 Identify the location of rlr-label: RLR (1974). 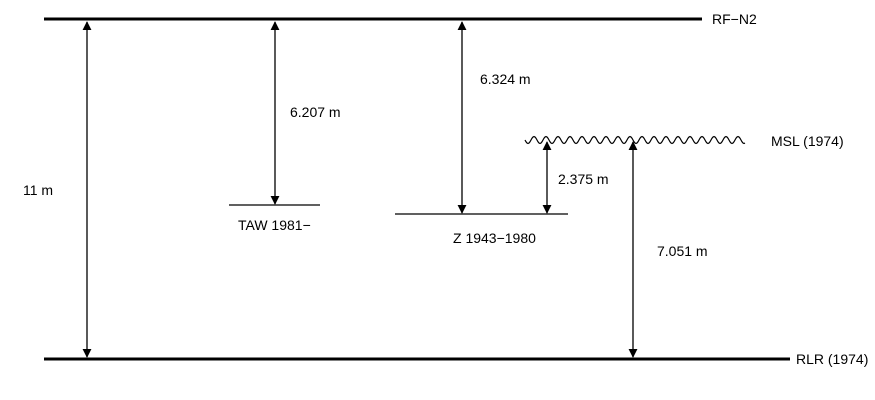
(832, 359).